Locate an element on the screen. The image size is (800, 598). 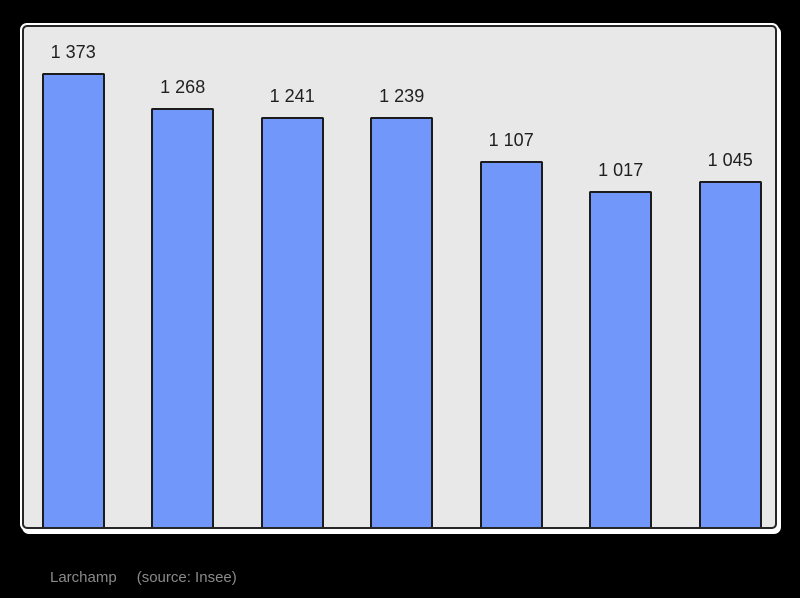
bar-column: 1 017 is located at coordinates (621, 343).